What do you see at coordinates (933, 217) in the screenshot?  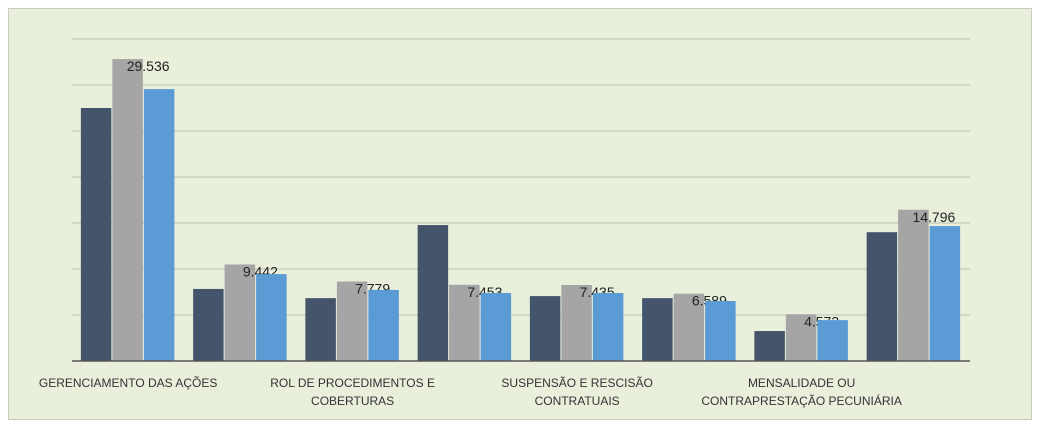 I see `data-label: 14.796` at bounding box center [933, 217].